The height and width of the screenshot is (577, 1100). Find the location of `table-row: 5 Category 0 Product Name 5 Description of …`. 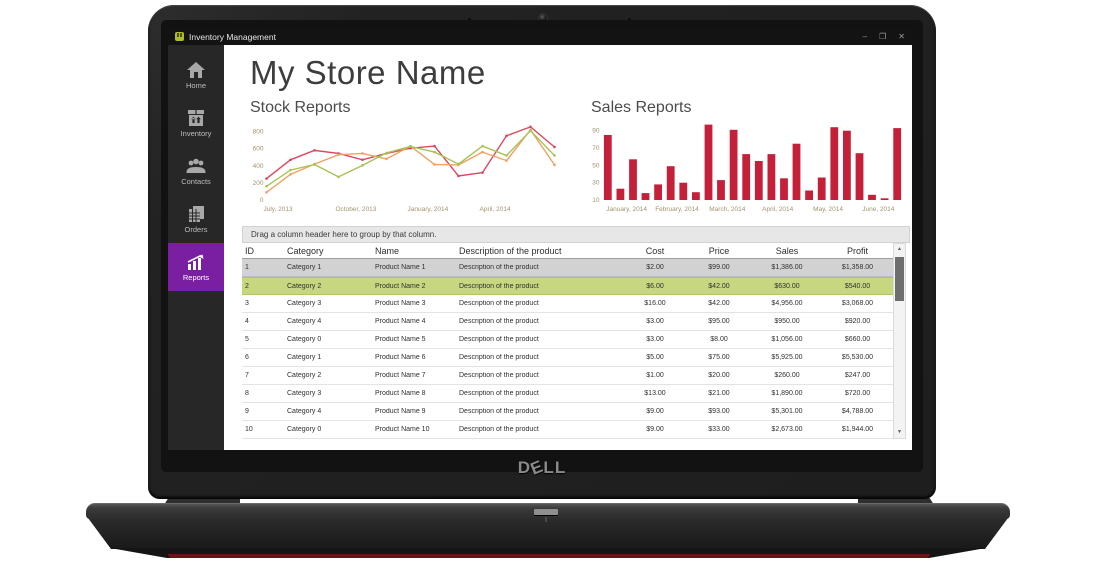

table-row: 5 Category 0 Product Name 5 Description of … is located at coordinates (567, 340).